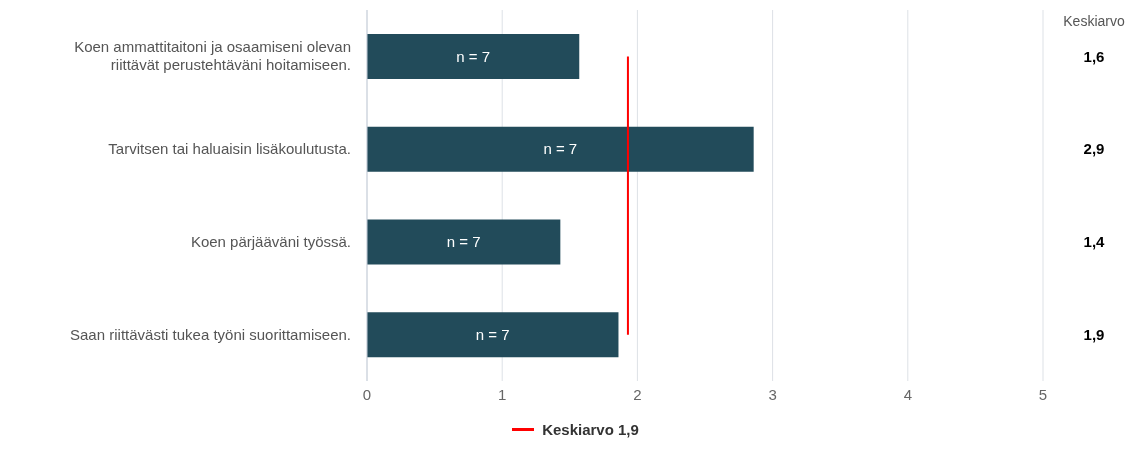 This screenshot has height=450, width=1147. I want to click on data-label: 2,9, so click(1094, 149).